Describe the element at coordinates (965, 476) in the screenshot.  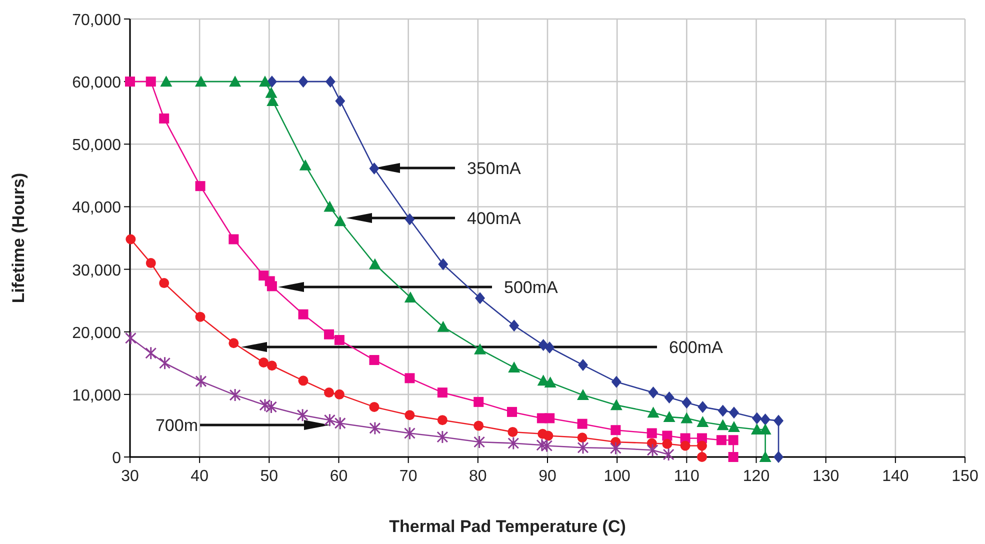
I see `x-tick-label: 150` at that location.